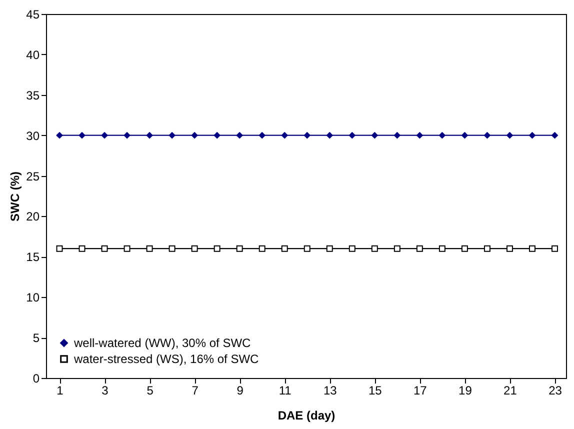 This screenshot has width=574, height=429. What do you see at coordinates (33, 55) in the screenshot?
I see `y-tick-label: 40` at bounding box center [33, 55].